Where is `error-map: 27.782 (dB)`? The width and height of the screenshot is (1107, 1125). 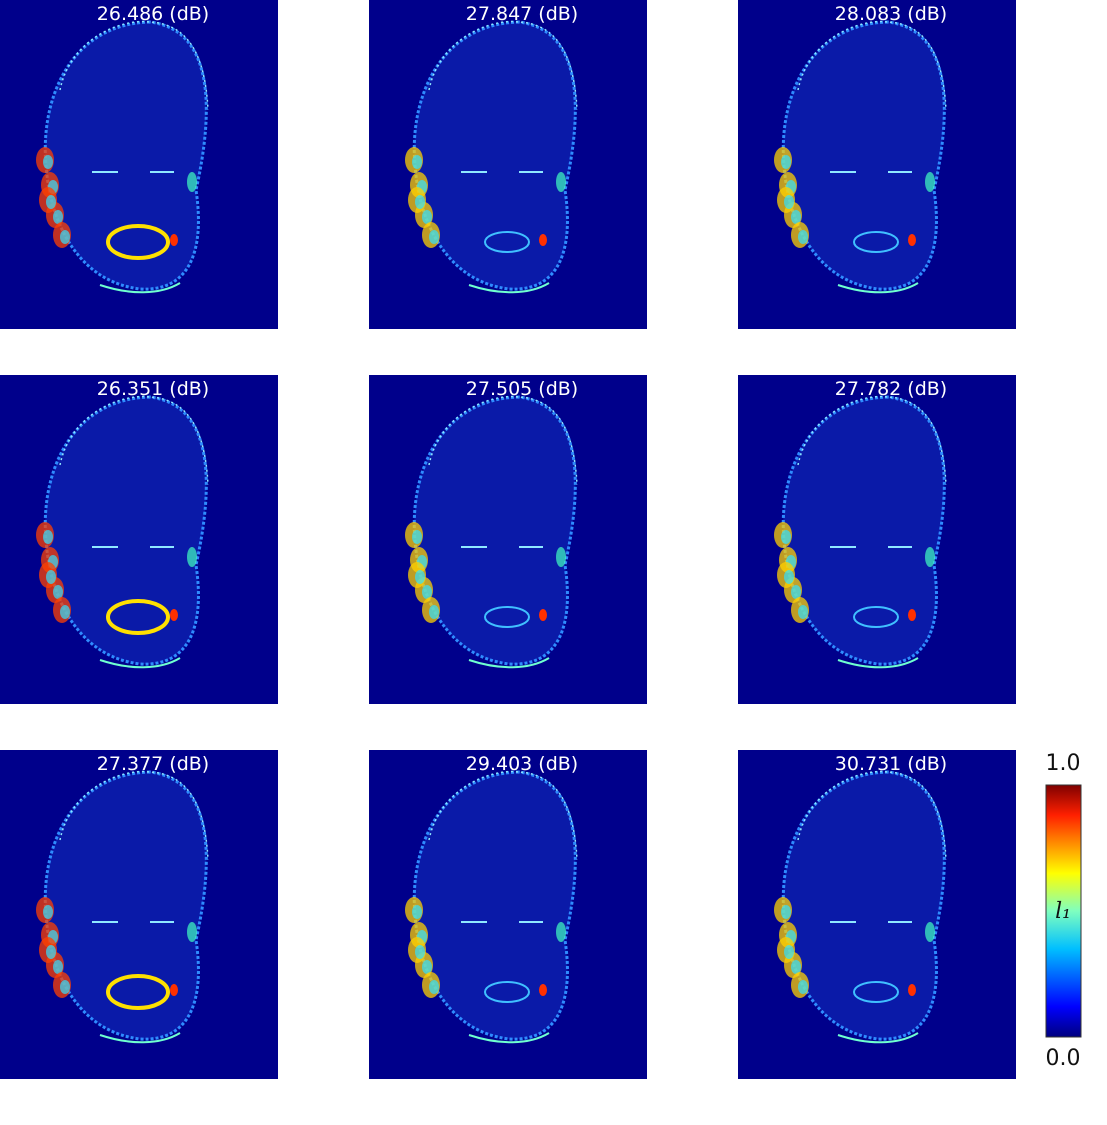
error-map: 27.782 (dB) is located at coordinates (877, 539).